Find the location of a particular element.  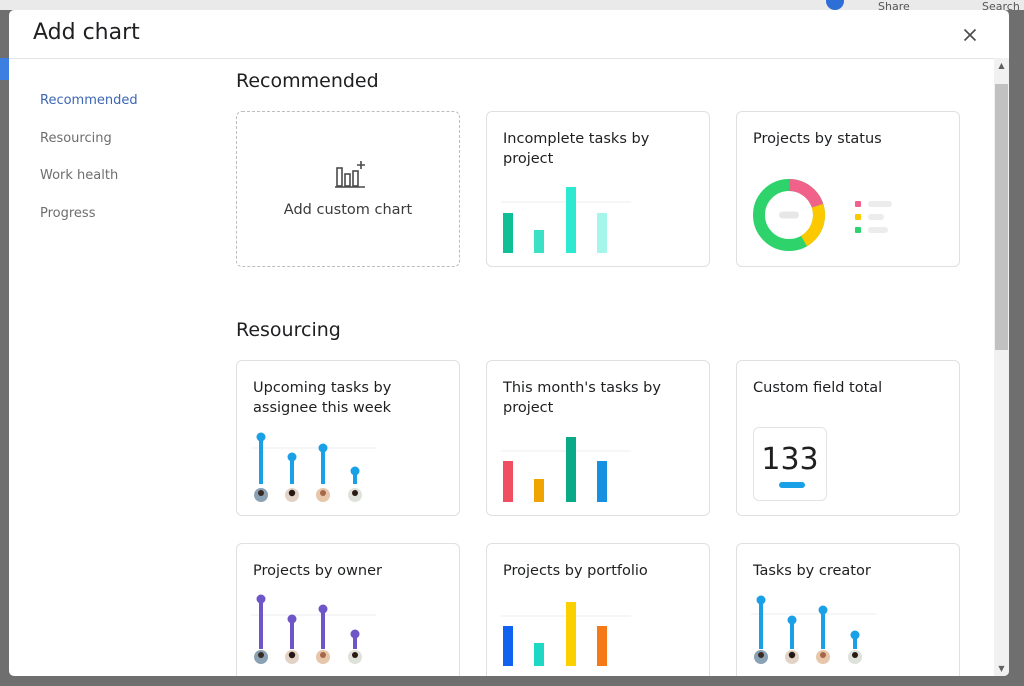

card-title: Projects by status is located at coordinates (817, 139).